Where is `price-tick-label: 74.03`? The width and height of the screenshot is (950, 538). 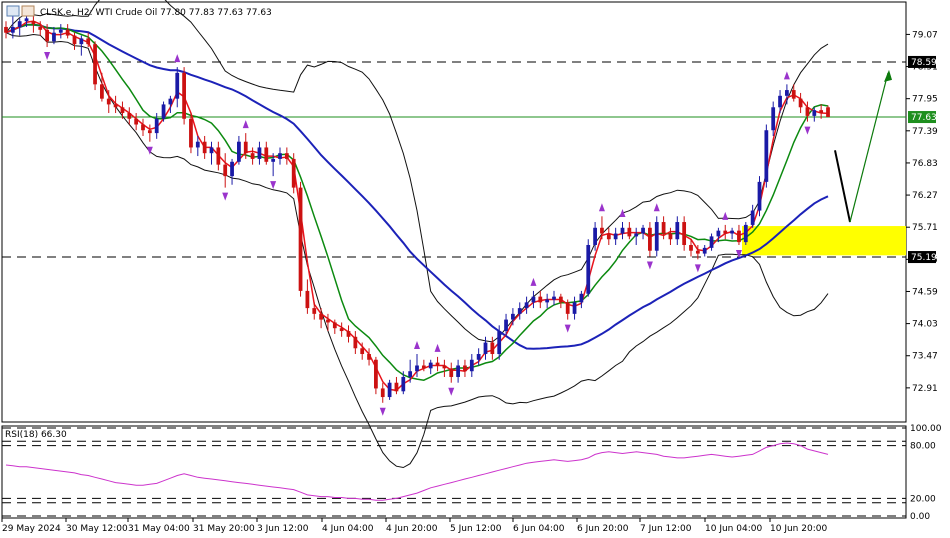 price-tick-label: 74.03 is located at coordinates (925, 325).